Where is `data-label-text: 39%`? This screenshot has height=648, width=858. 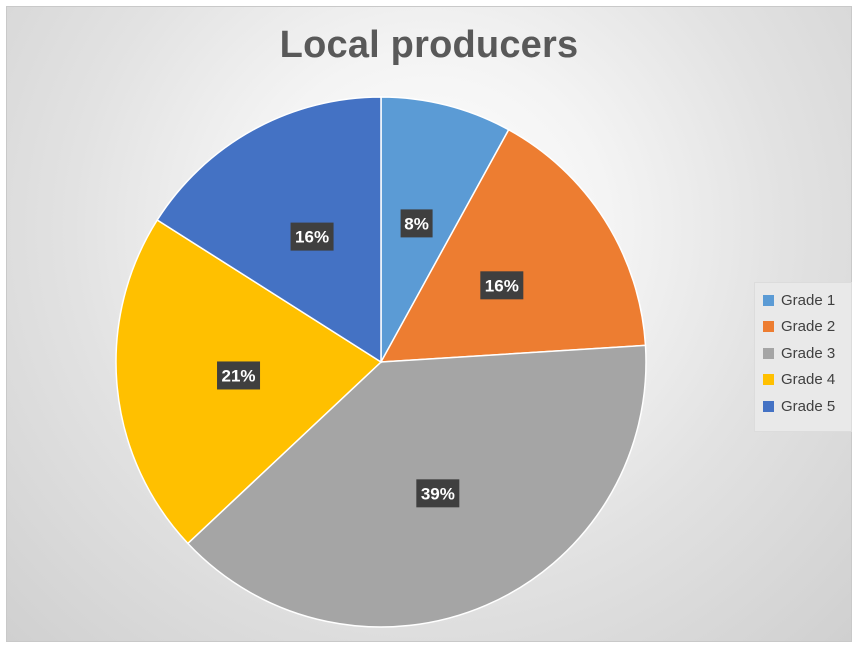 data-label-text: 39% is located at coordinates (438, 493).